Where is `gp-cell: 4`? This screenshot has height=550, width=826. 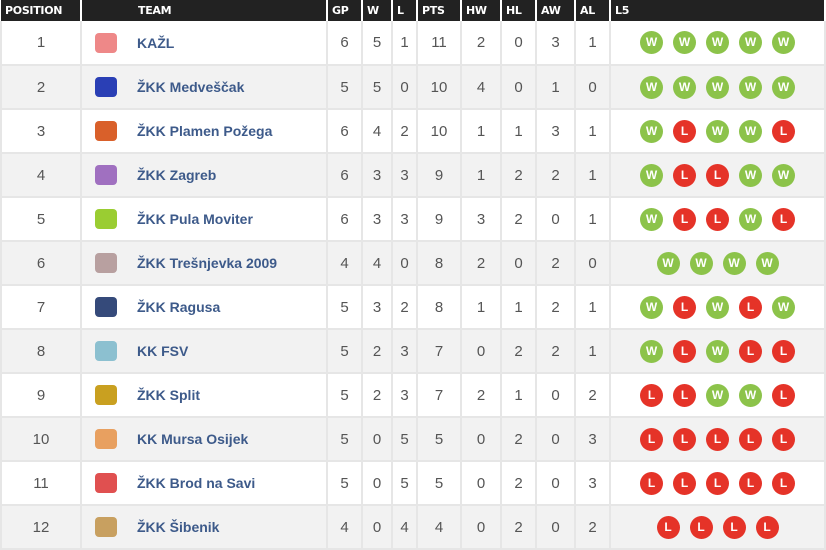
gp-cell: 4 is located at coordinates (344, 263).